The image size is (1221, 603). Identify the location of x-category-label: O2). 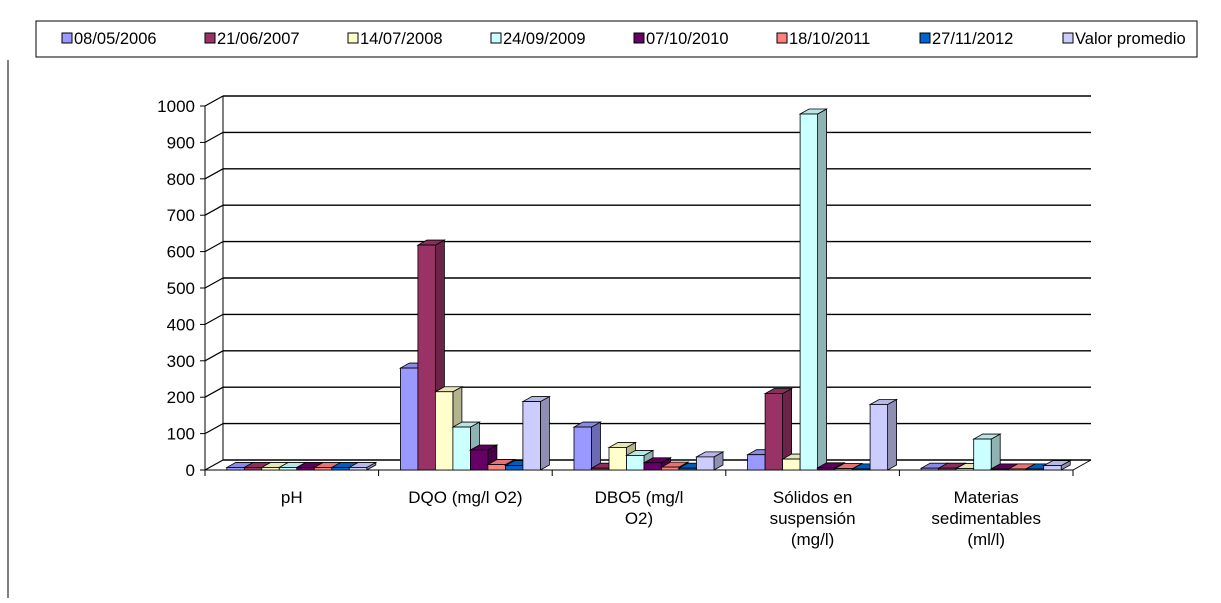
(639, 518).